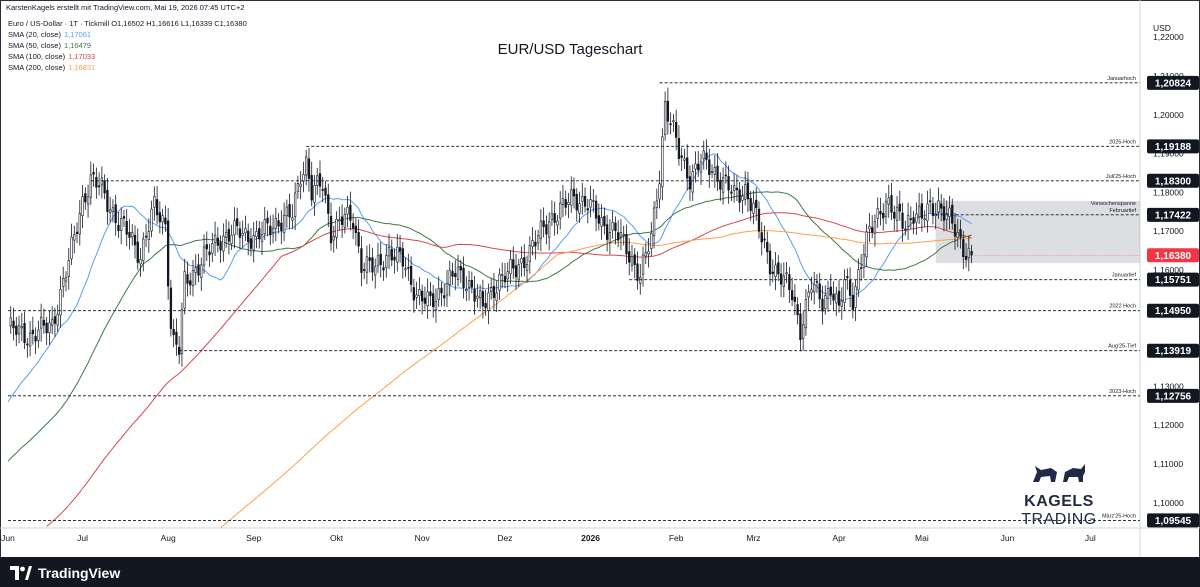 This screenshot has width=1200, height=587. What do you see at coordinates (34, 45) in the screenshot?
I see `legend-sma50-label: SMA (50, close)` at bounding box center [34, 45].